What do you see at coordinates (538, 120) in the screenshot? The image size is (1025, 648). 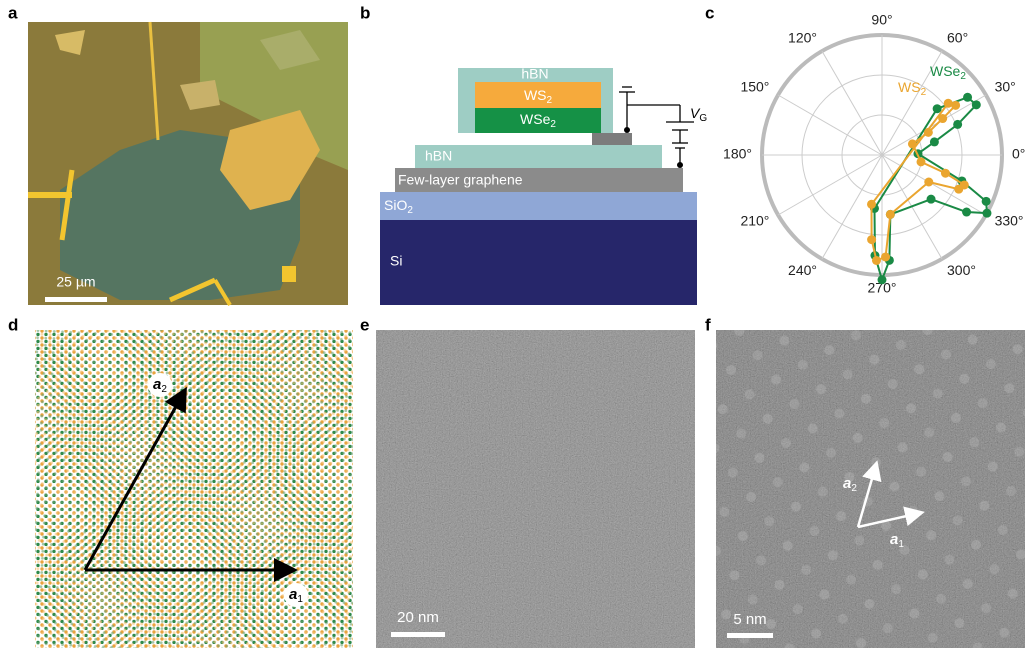 I see `layer-label: WSe2` at bounding box center [538, 120].